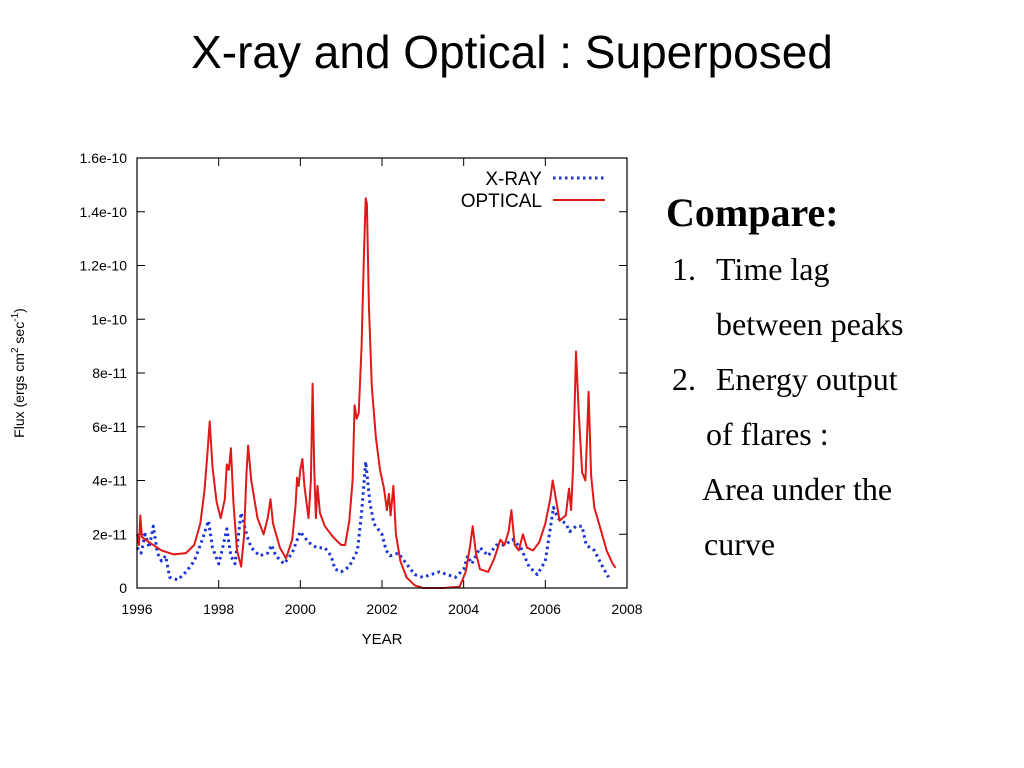 The image size is (1024, 768). I want to click on y-tick-label: 1.2e-10, so click(104, 266).